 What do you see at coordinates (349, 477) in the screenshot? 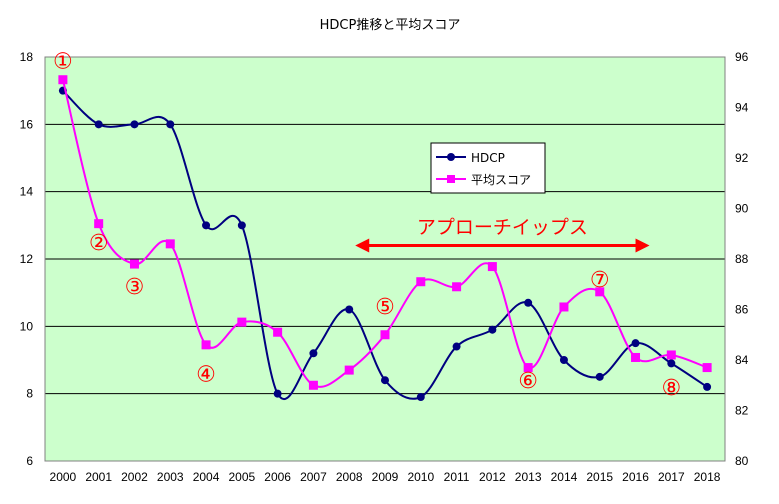
I see `x-tick-label: 2008` at bounding box center [349, 477].